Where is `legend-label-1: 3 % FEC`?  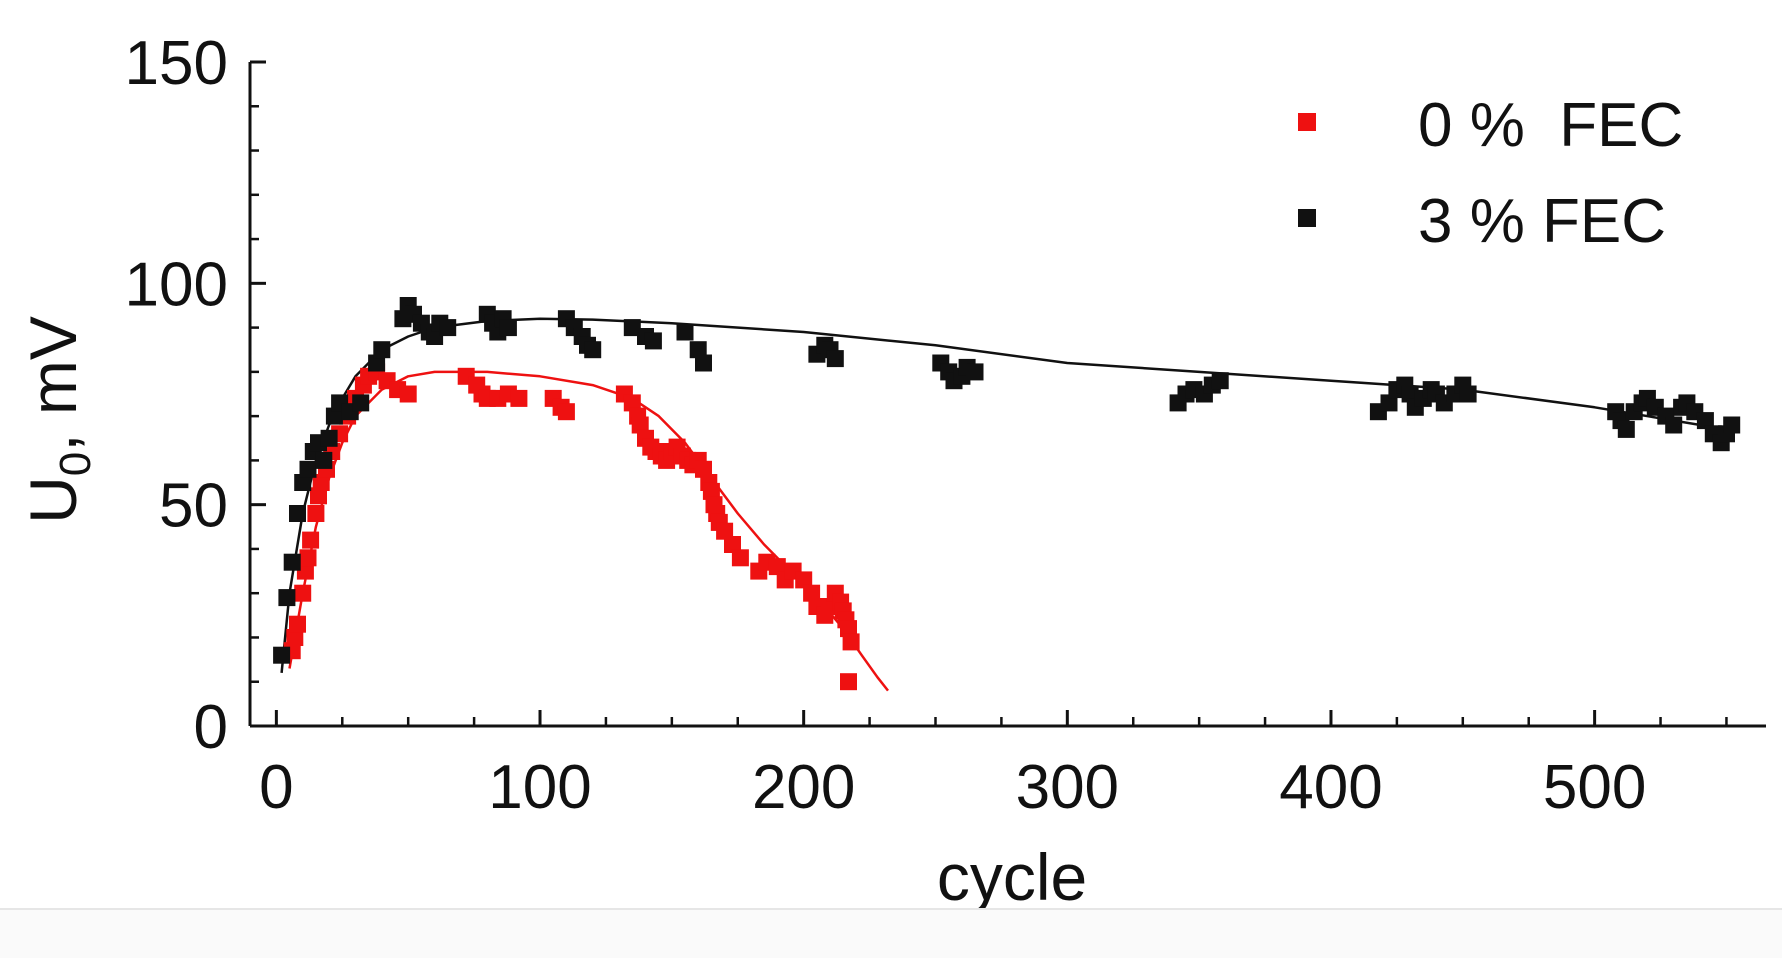 legend-label-1: 3 % FEC is located at coordinates (1542, 221).